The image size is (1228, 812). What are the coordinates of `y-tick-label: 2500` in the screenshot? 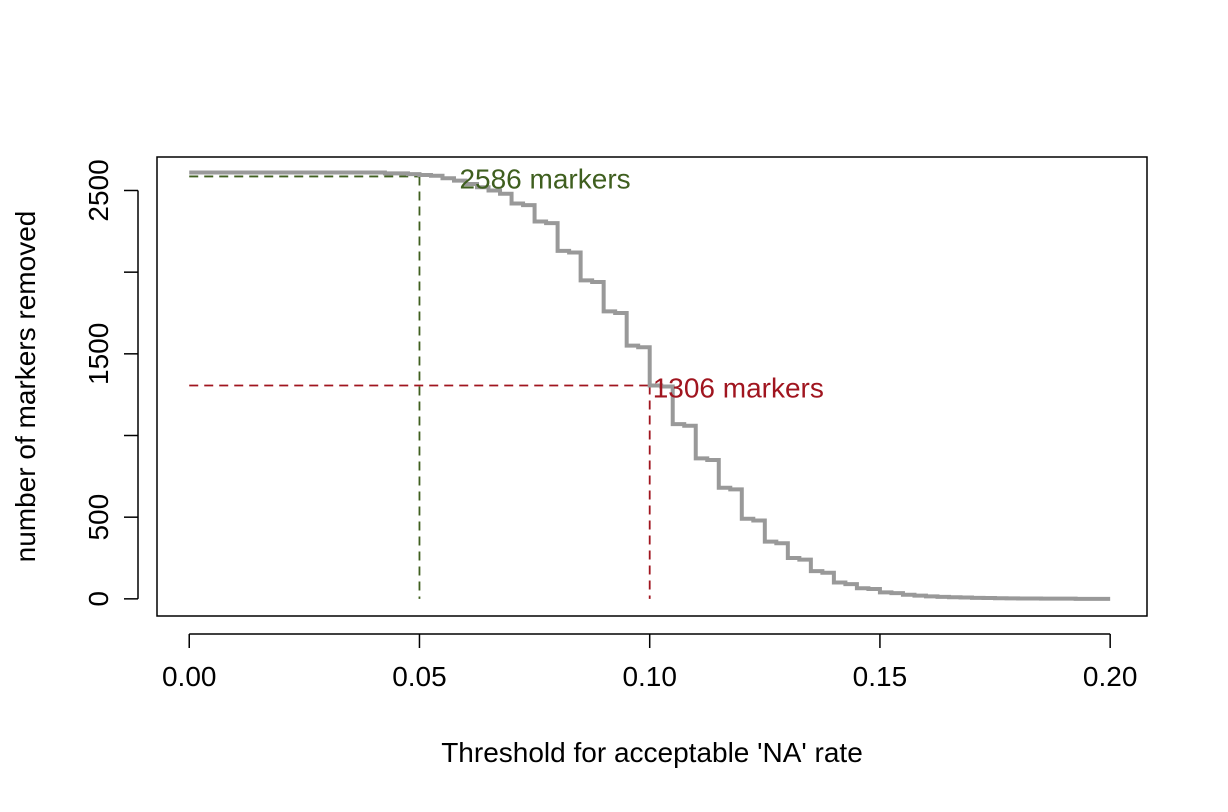 It's located at (98, 190).